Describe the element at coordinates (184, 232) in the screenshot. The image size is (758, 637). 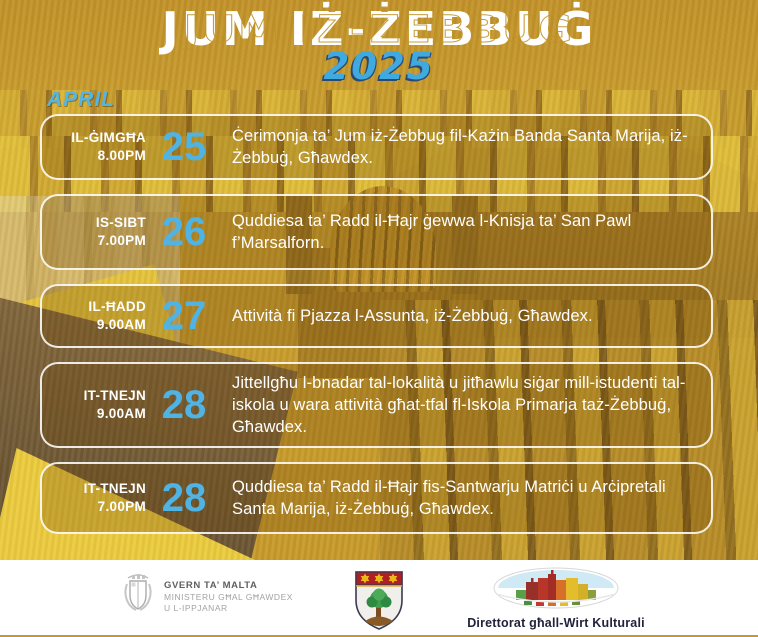
I see `event-date: 26` at that location.